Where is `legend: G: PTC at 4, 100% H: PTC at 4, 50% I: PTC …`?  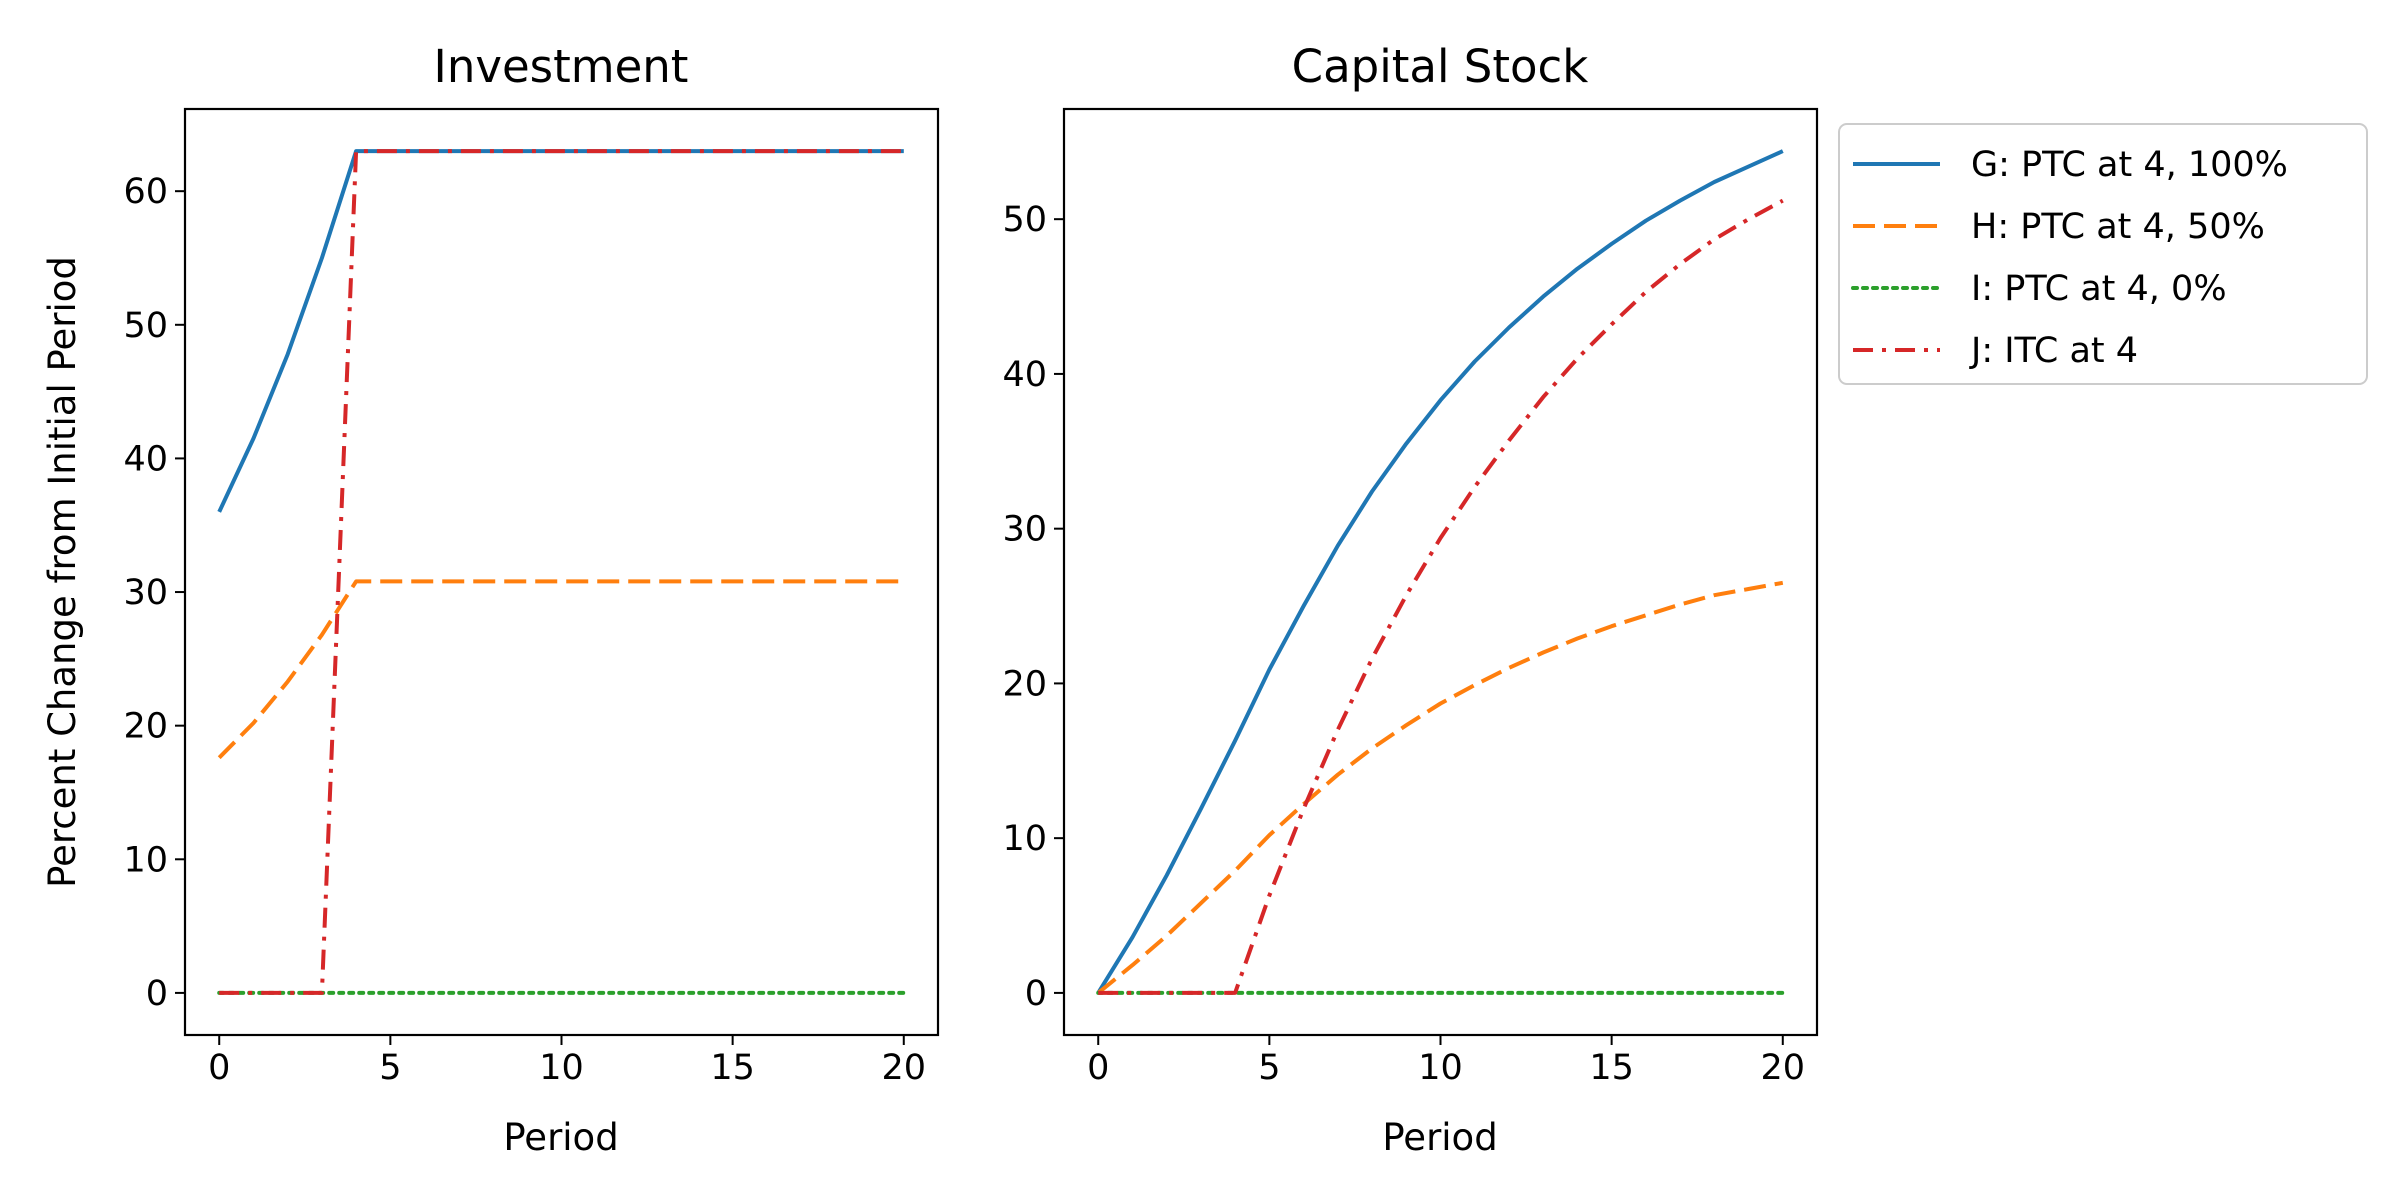
legend: G: PTC at 4, 100% H: PTC at 4, 50% I: PTC … is located at coordinates (2103, 254).